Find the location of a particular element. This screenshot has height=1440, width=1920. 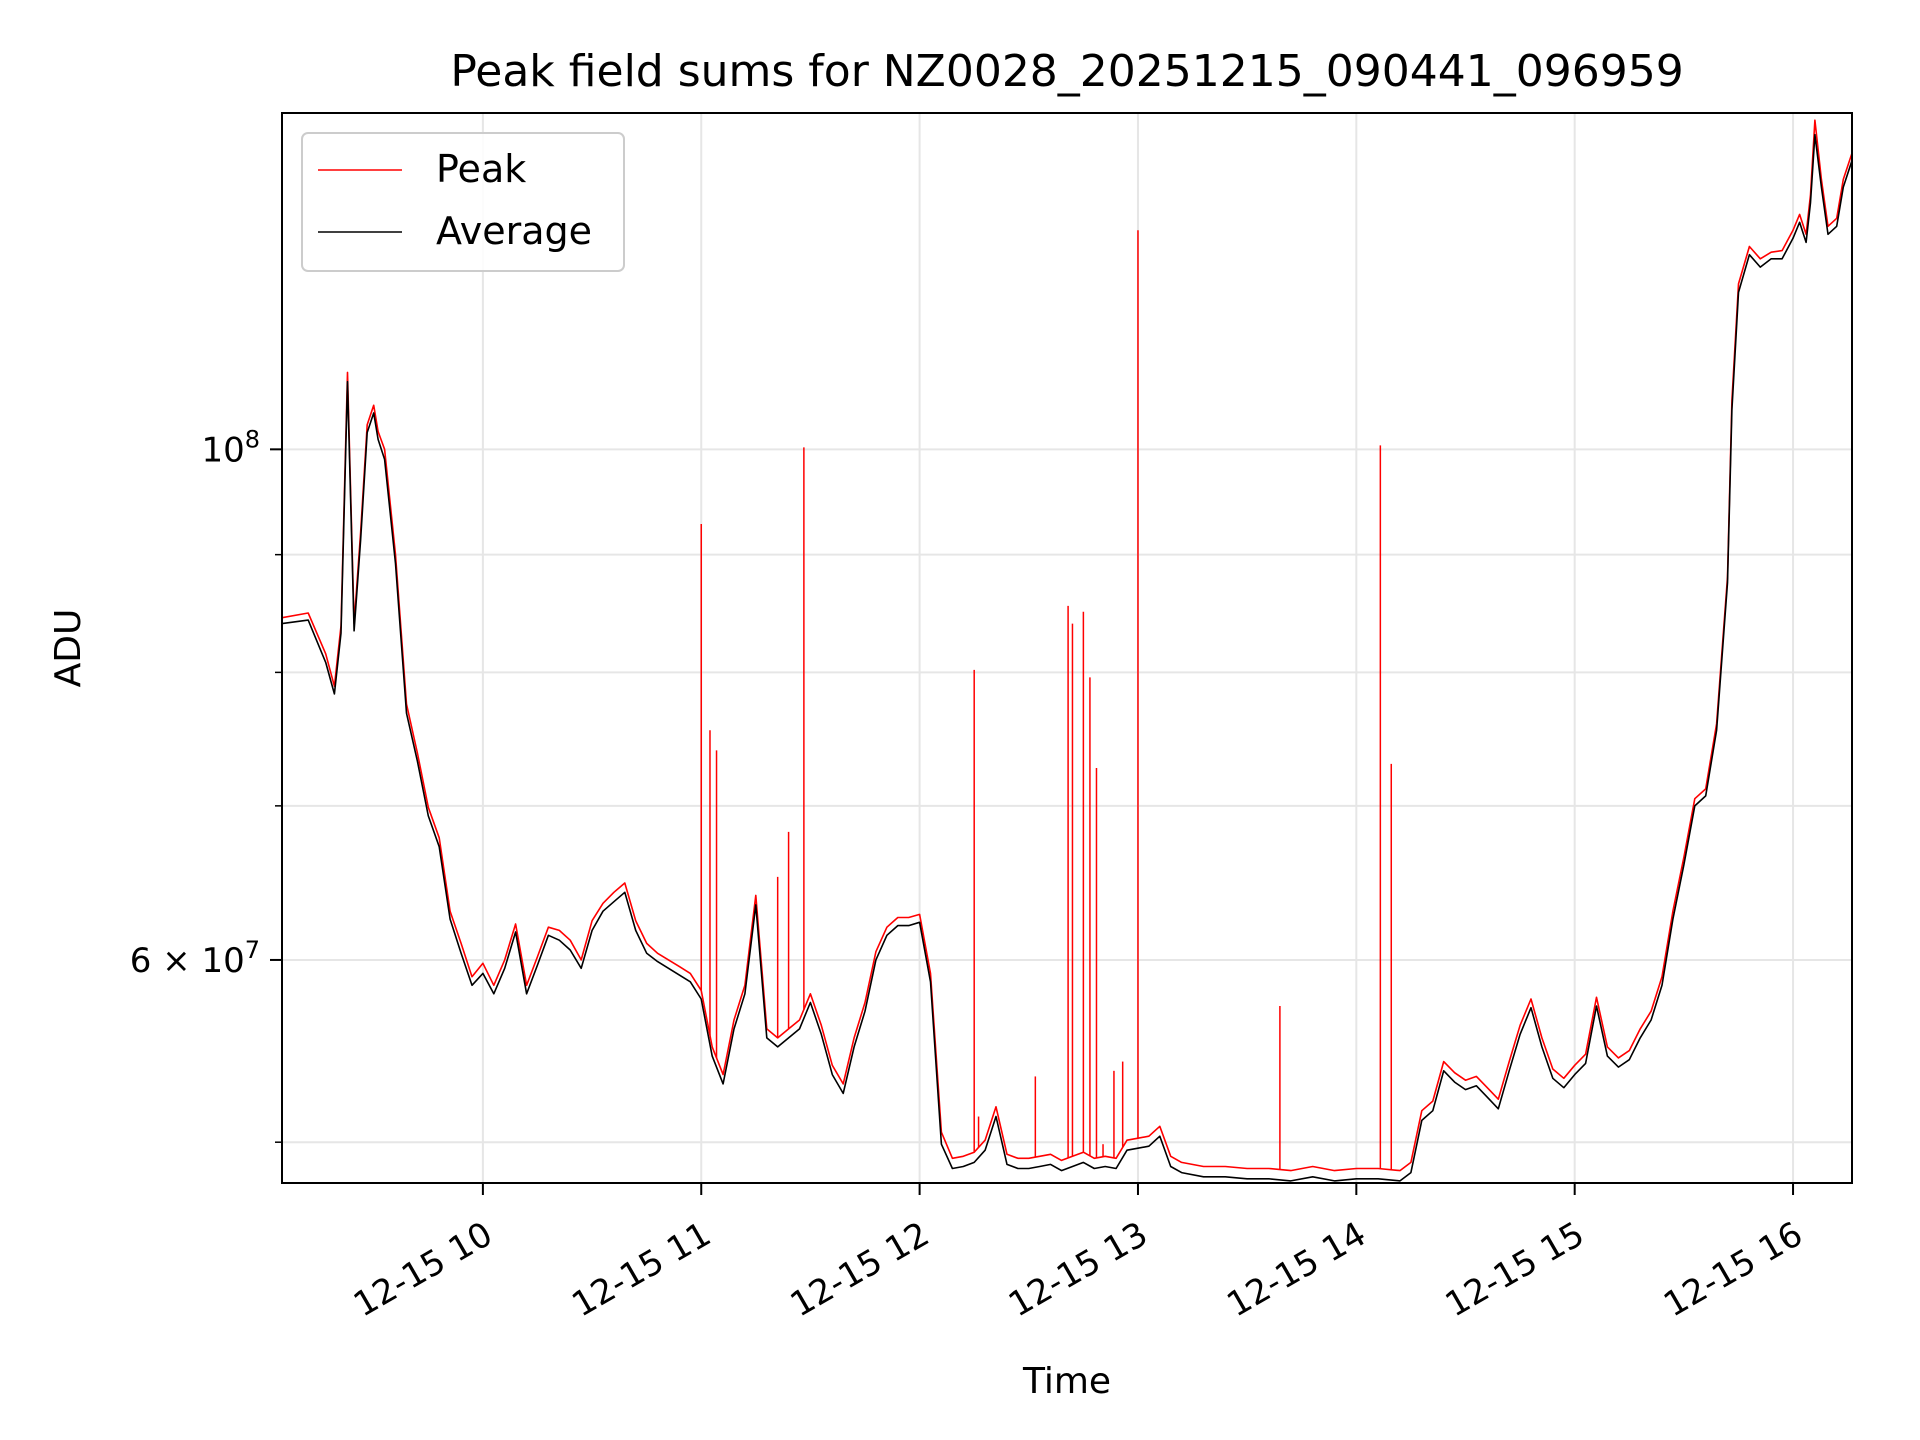

legend-label-peak: Peak is located at coordinates (481, 169).